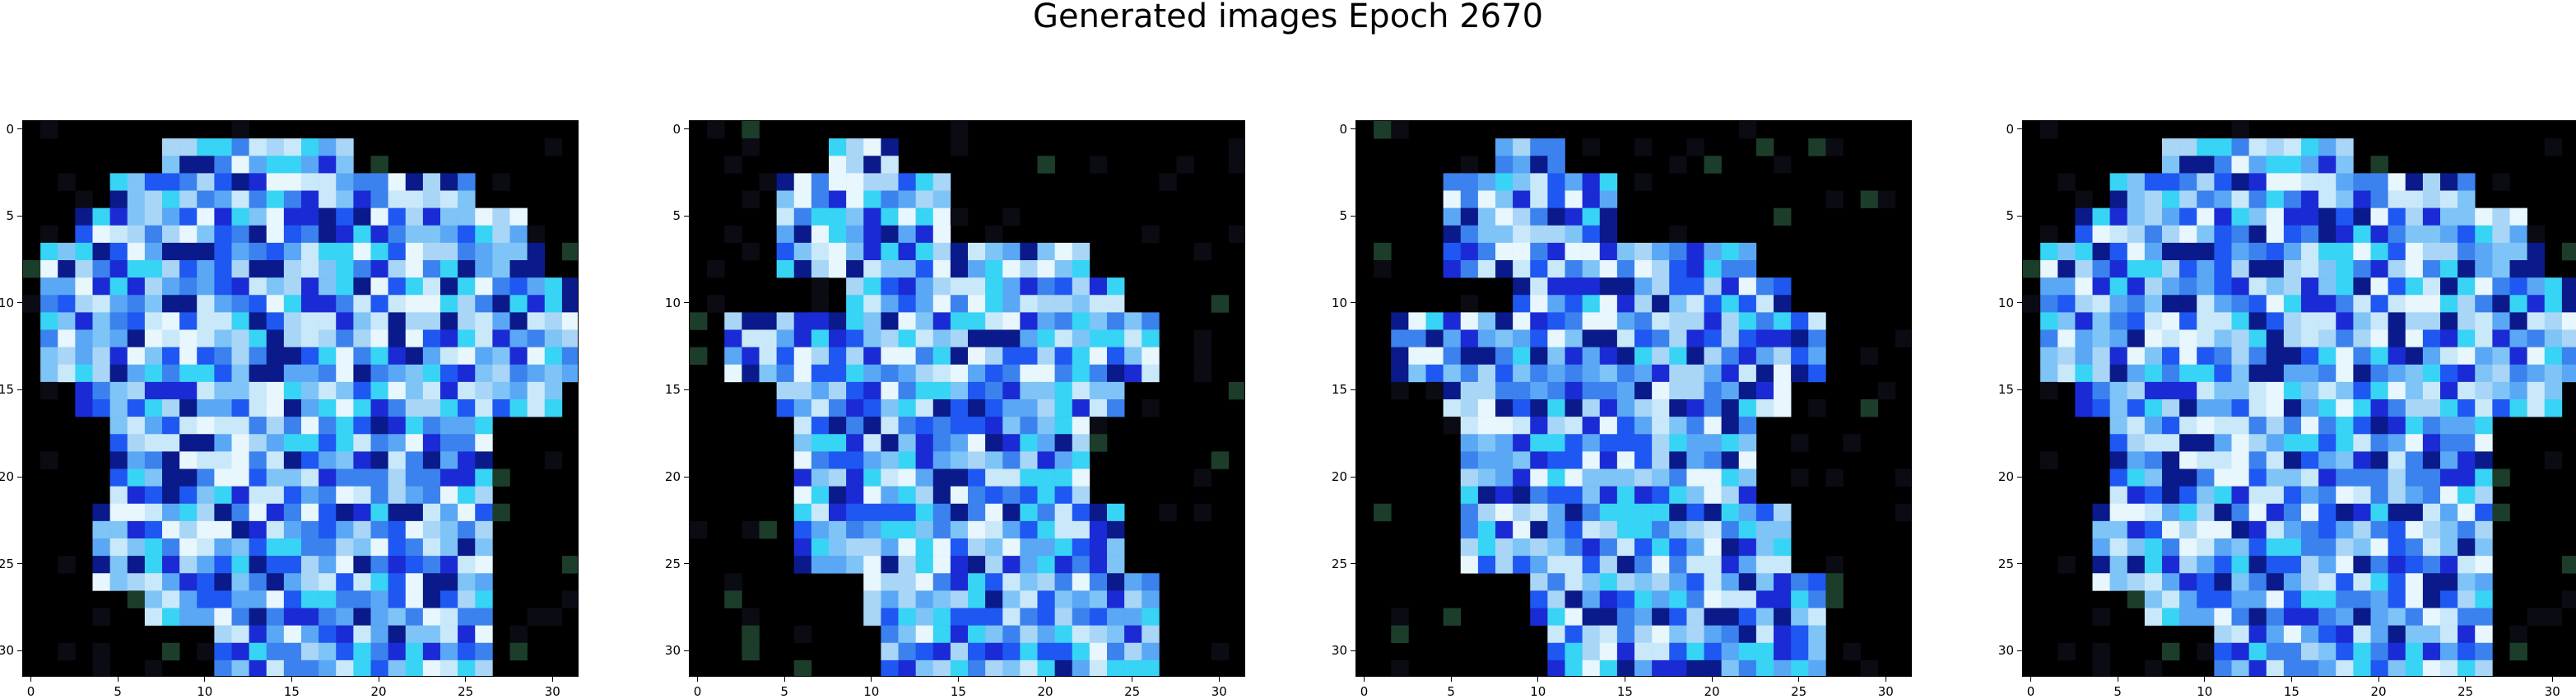 The width and height of the screenshot is (2576, 699). What do you see at coordinates (1712, 691) in the screenshot?
I see `x-tick-label: 20` at bounding box center [1712, 691].